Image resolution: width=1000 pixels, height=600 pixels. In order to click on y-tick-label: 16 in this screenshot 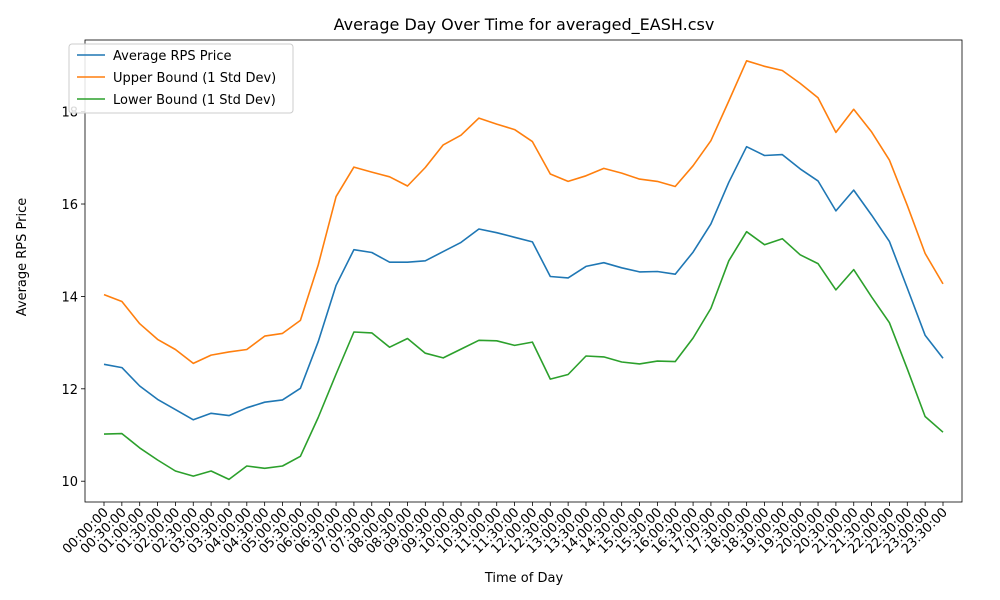, I will do `click(69, 205)`.